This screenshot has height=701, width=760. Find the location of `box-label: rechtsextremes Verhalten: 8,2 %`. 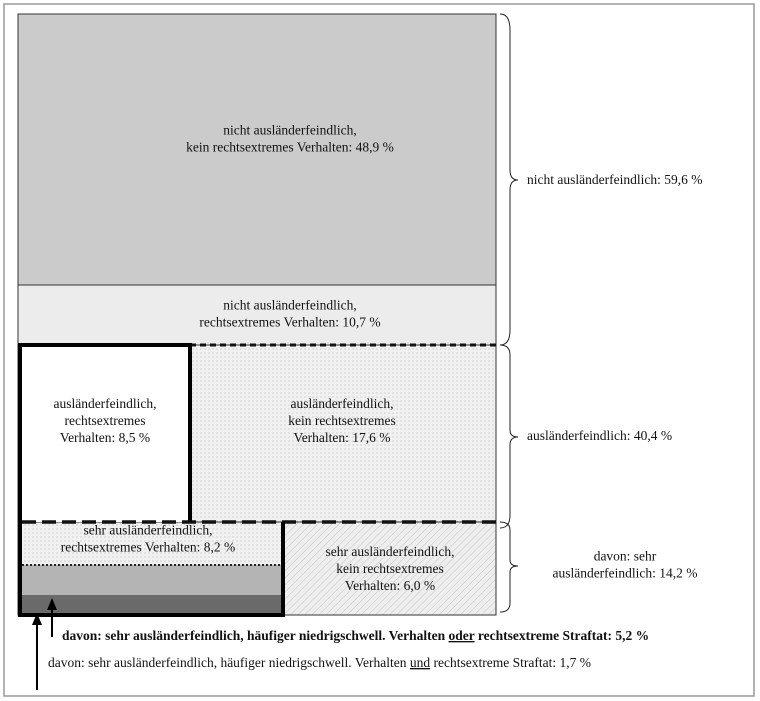

box-label: rechtsextremes Verhalten: 8,2 % is located at coordinates (148, 547).